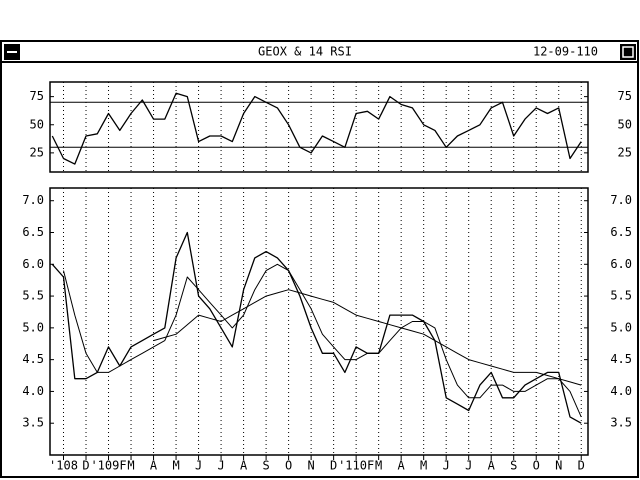  I want to click on y-tick-label: 5.0, so click(33, 327).